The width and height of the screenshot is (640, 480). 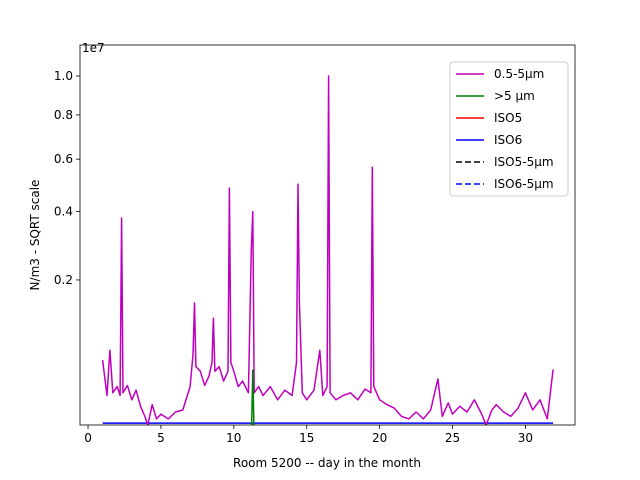 I want to click on y-tick-label: 0.2, so click(x=63, y=280).